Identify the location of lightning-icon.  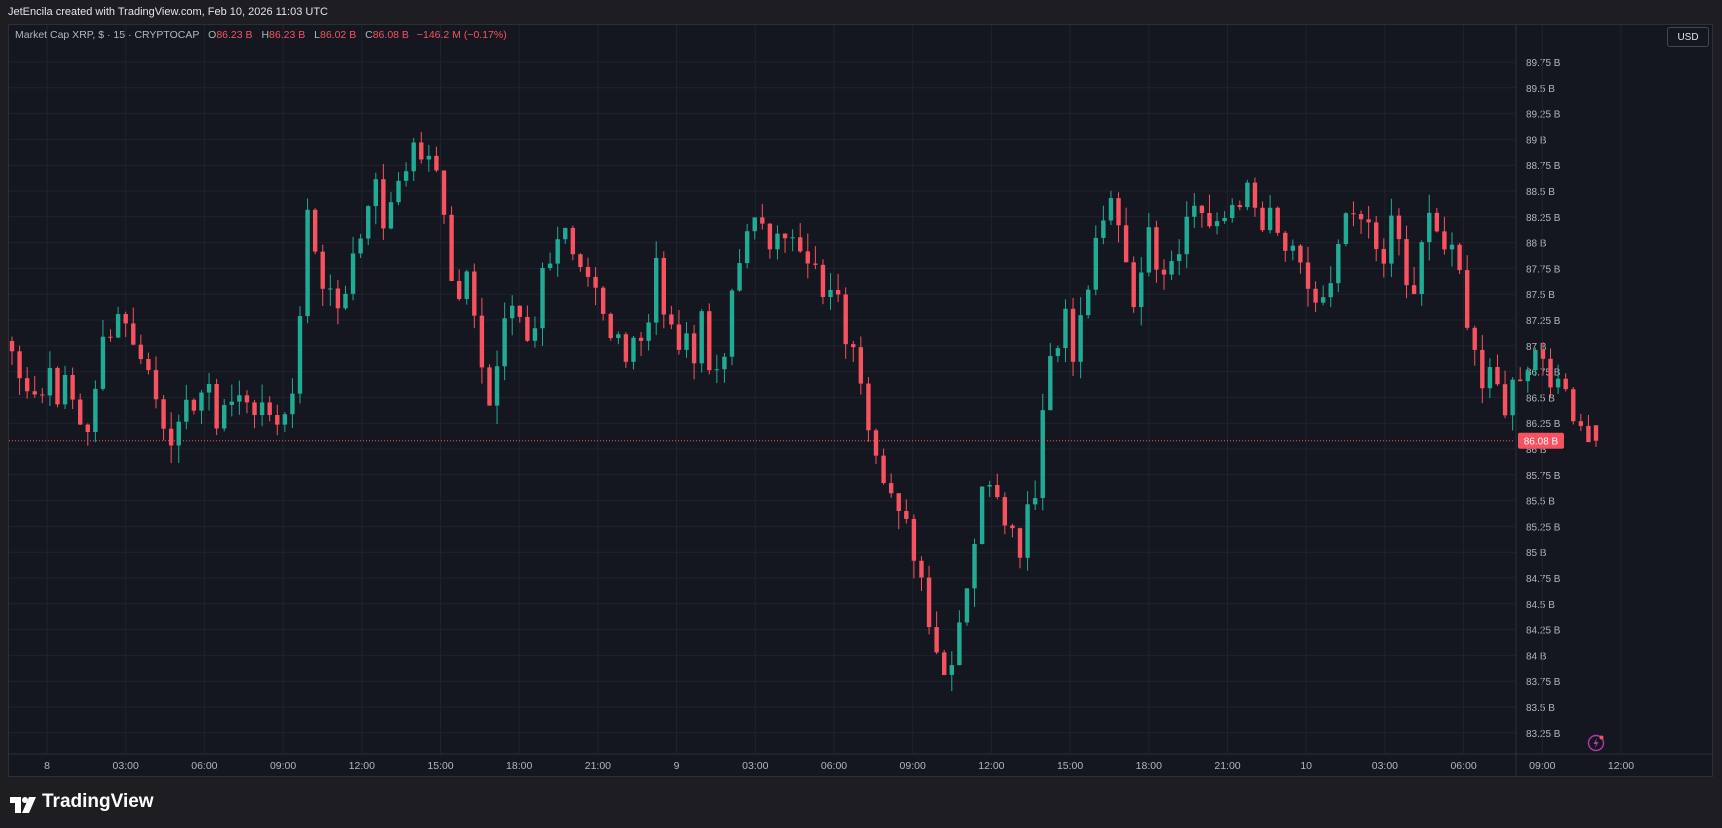
(1596, 743).